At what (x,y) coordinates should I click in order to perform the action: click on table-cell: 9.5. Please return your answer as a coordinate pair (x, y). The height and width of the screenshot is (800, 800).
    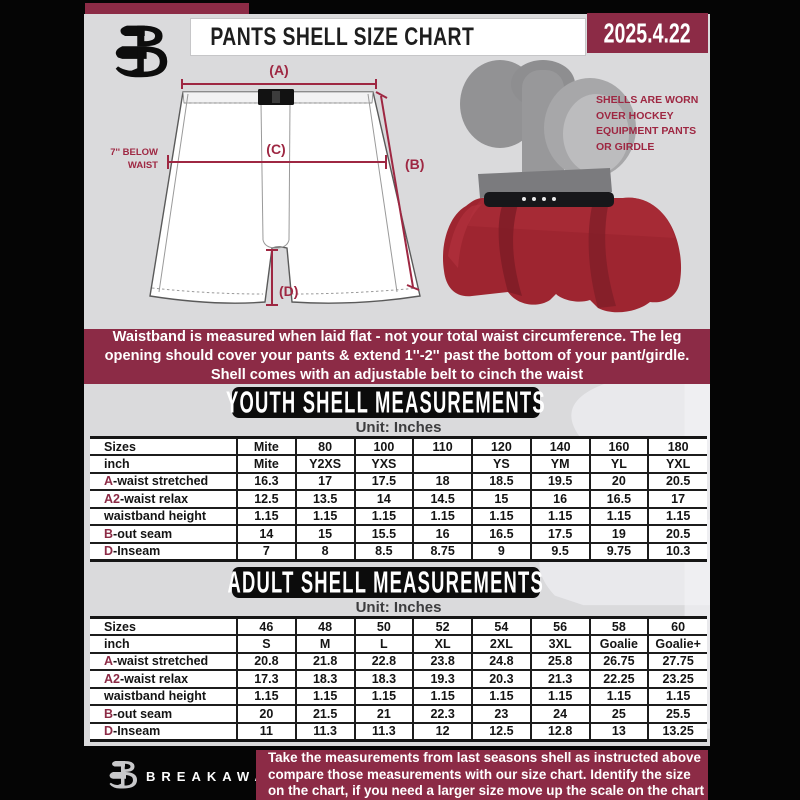
    Looking at the image, I should click on (559, 550).